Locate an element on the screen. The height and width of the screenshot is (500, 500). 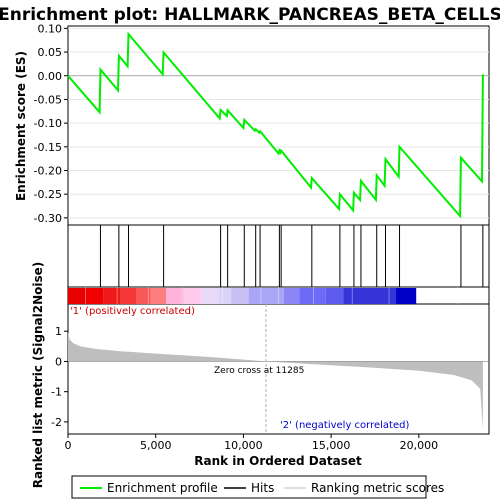
es-tick-label: -0.20 is located at coordinates (48, 171).